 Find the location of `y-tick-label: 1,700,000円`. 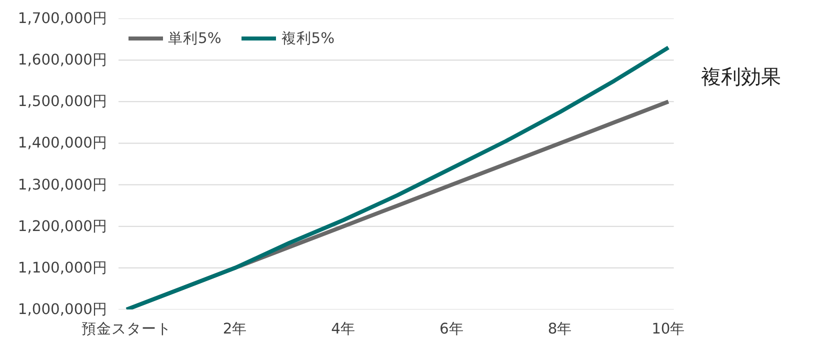

y-tick-label: 1,700,000円 is located at coordinates (63, 18).